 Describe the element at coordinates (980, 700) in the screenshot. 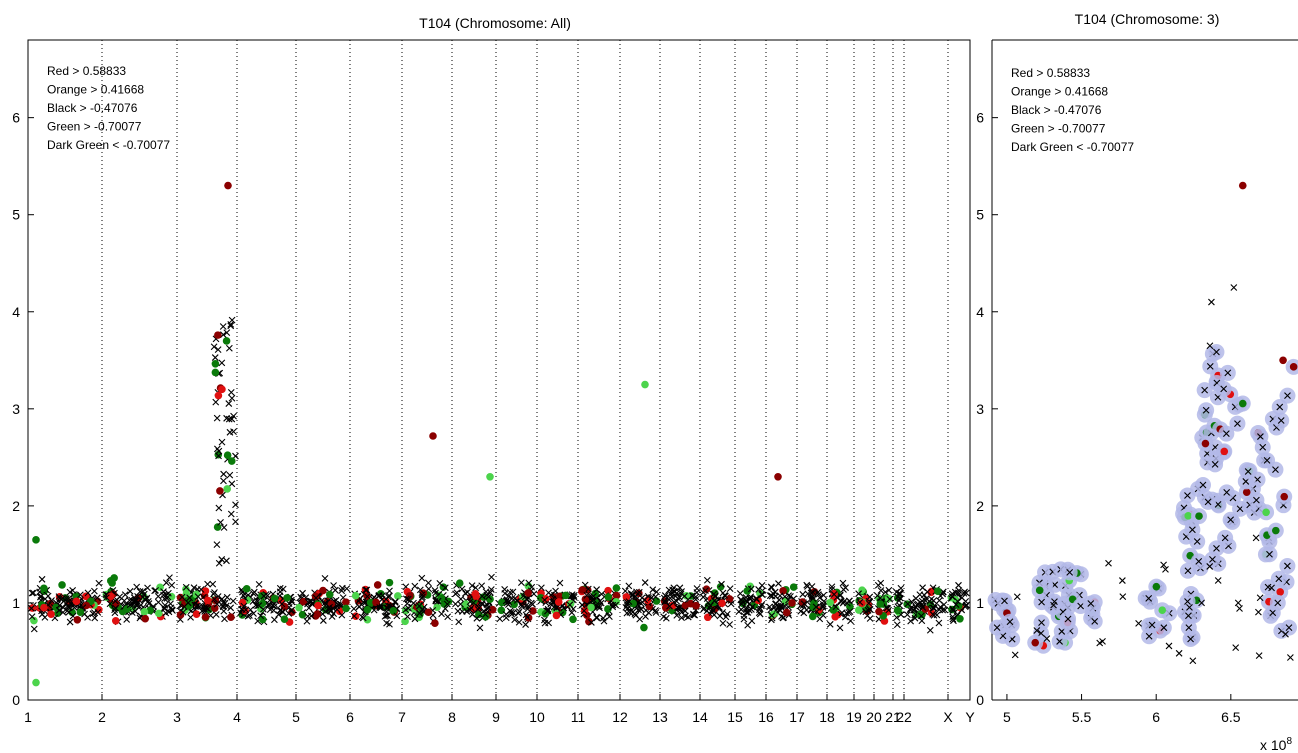

I see `y-tick-label-chr3: 0` at that location.